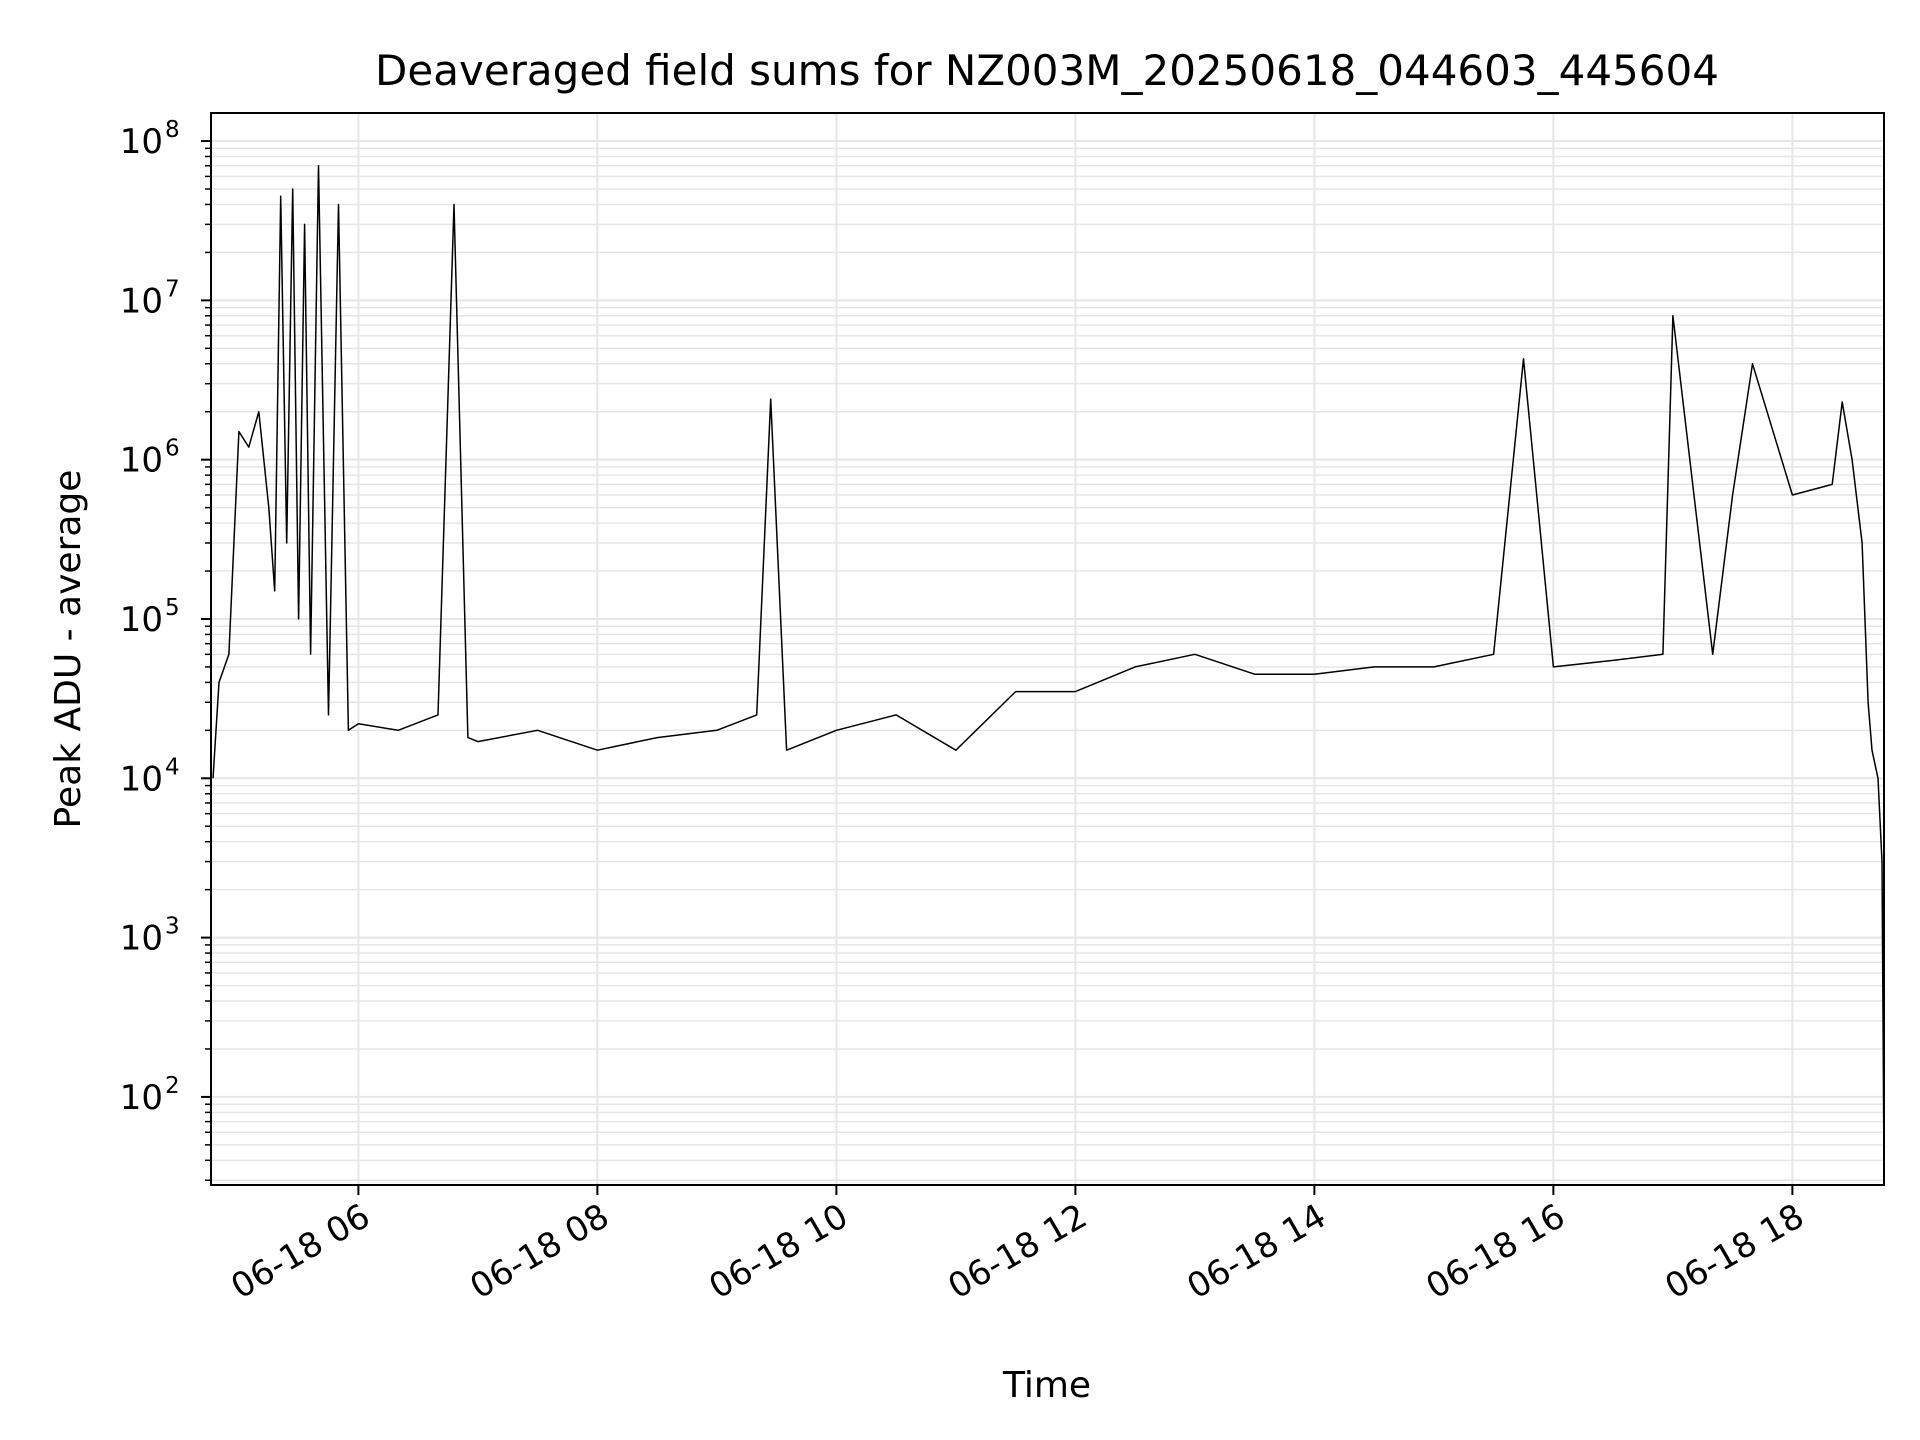 Image resolution: width=1920 pixels, height=1440 pixels. Describe the element at coordinates (1046, 1385) in the screenshot. I see `x-axis-label: Time` at that location.